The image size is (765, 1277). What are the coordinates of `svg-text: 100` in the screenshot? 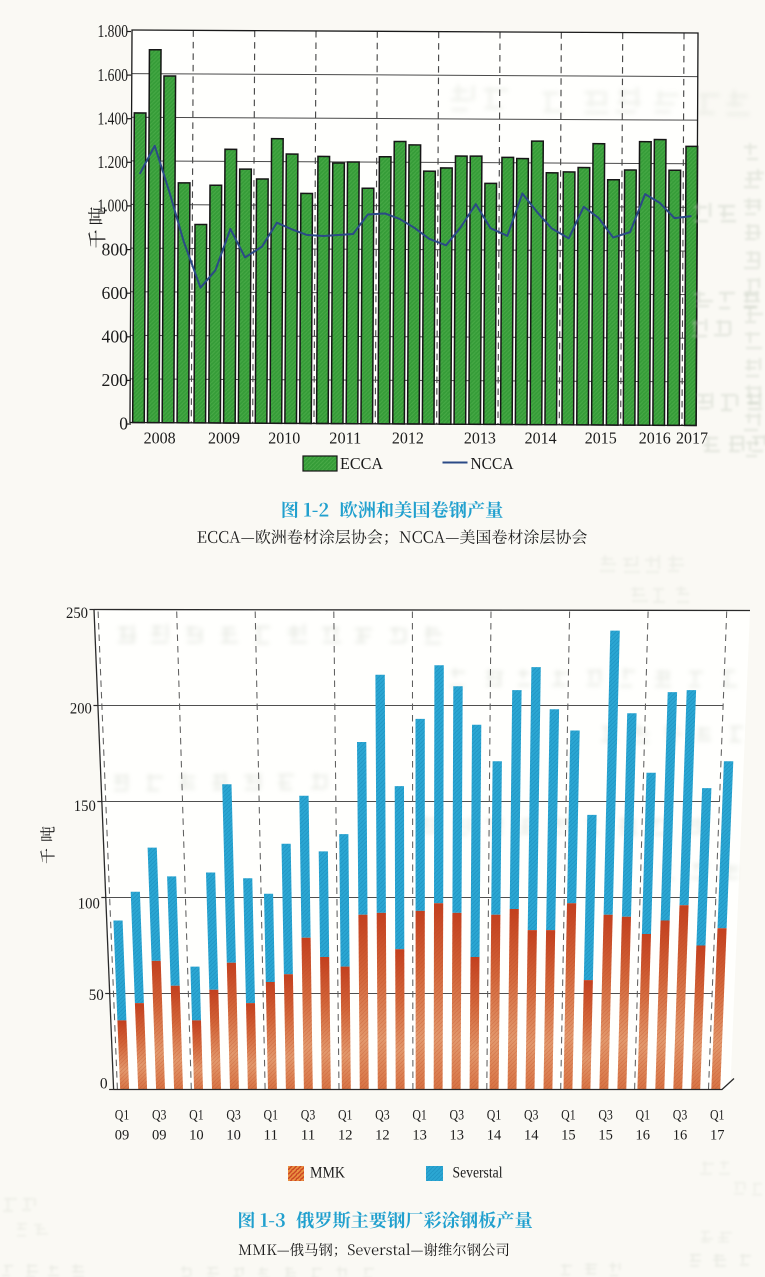 It's located at (89, 903).